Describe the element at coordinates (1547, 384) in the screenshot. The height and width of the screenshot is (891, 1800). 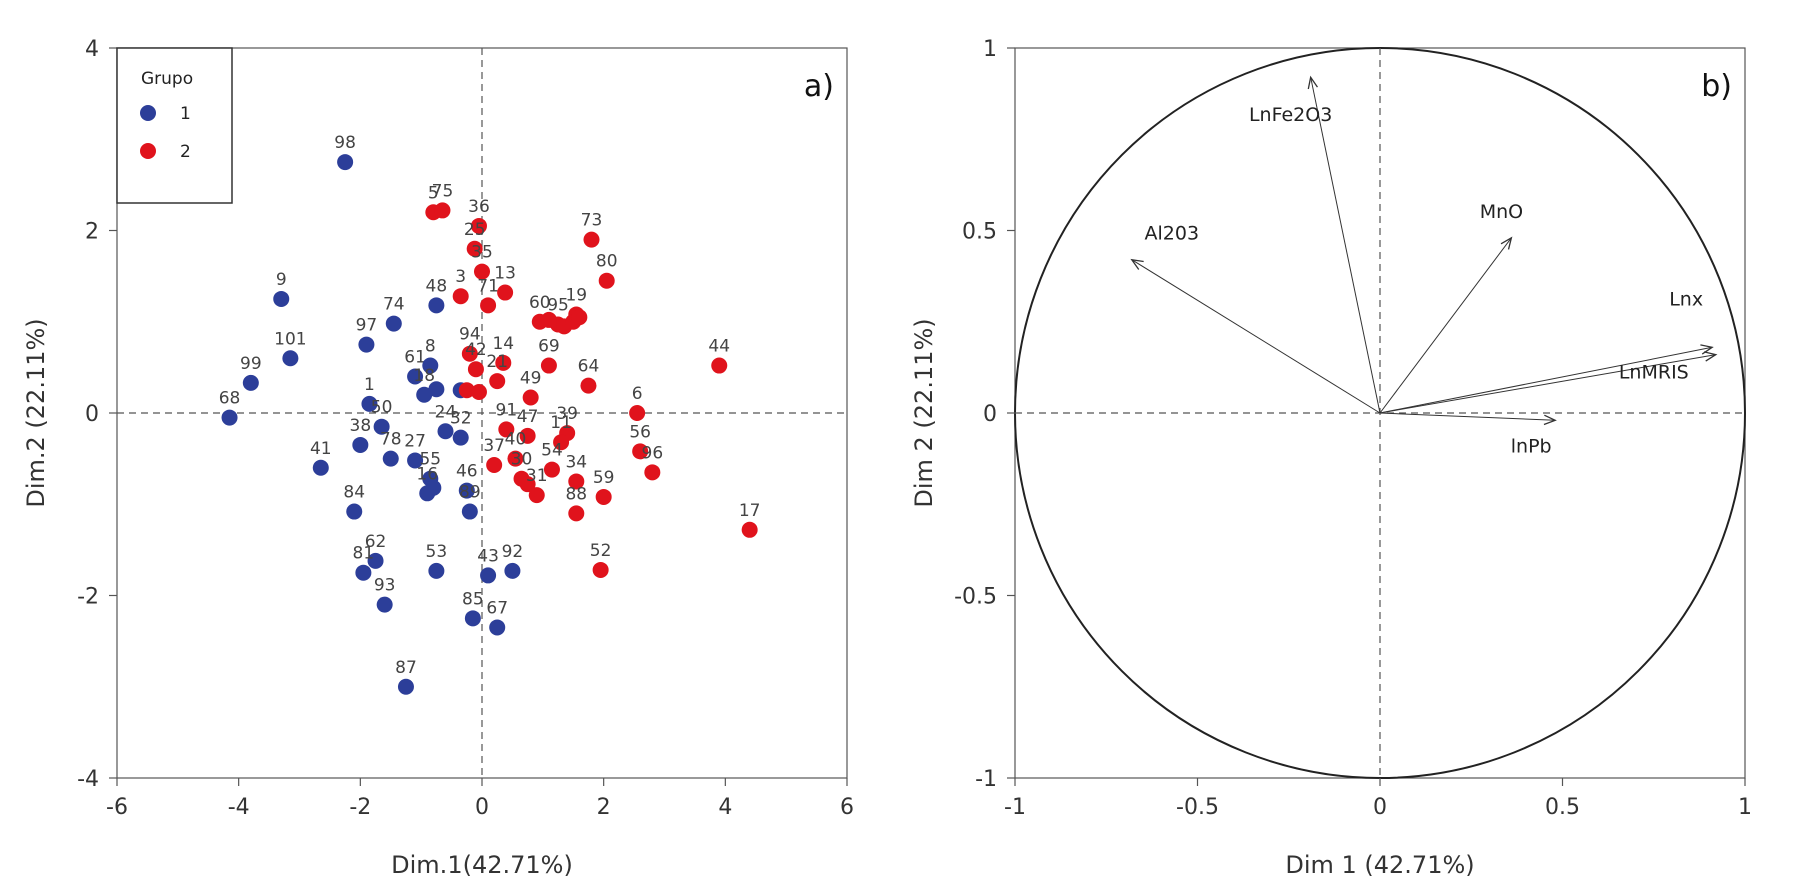
I see `vector-arrow-LnMRIS` at that location.